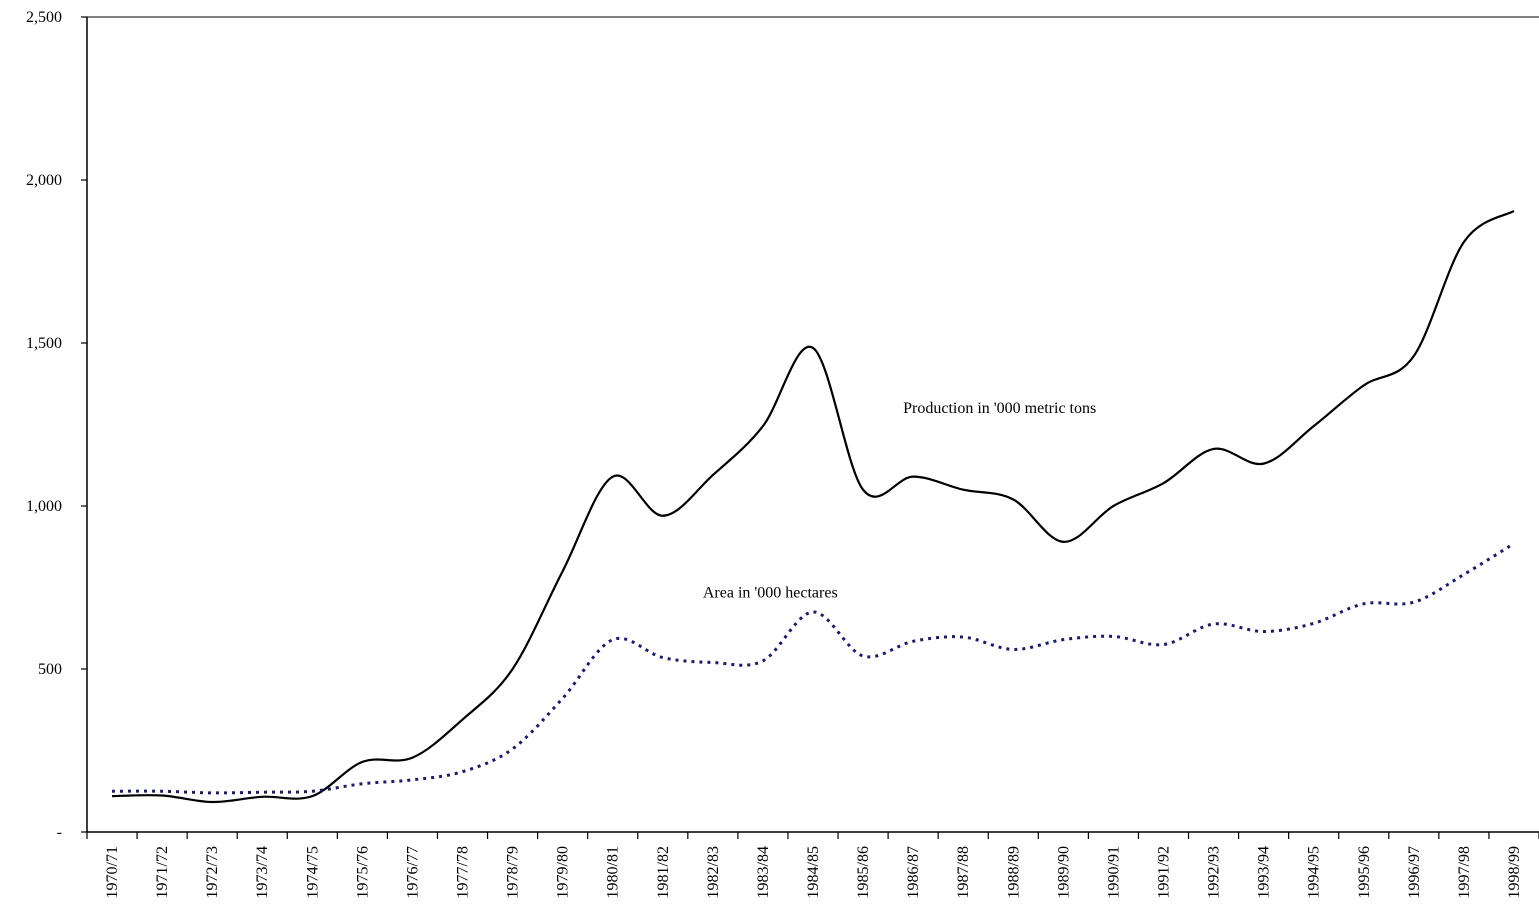 The height and width of the screenshot is (924, 1539). I want to click on x-tick-label: 1996/97, so click(1414, 872).